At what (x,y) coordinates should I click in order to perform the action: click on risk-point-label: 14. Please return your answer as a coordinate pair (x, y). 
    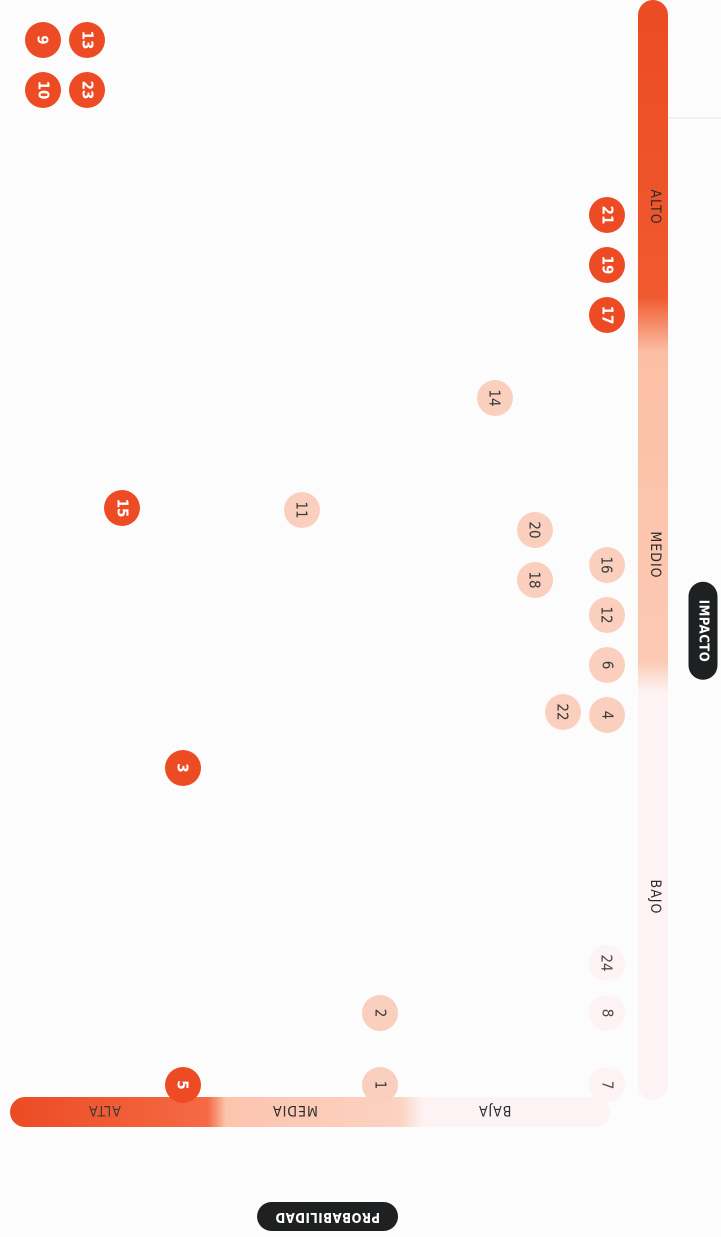
    Looking at the image, I should click on (494, 398).